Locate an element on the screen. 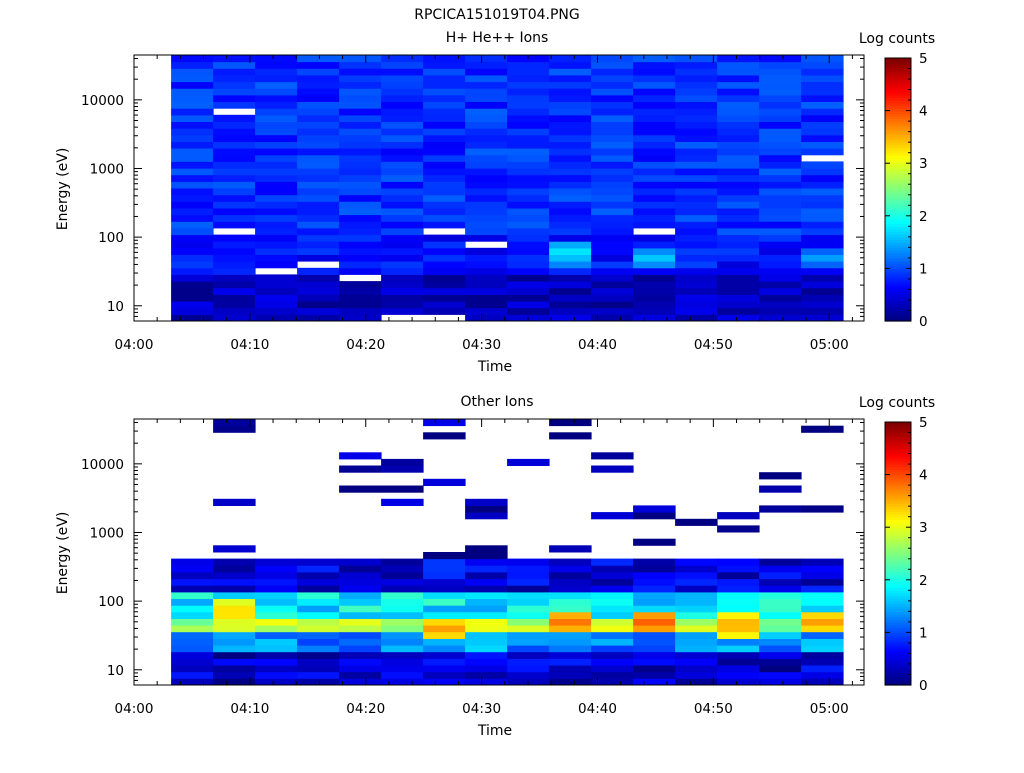  x-tick-label: 04:40 is located at coordinates (597, 345).